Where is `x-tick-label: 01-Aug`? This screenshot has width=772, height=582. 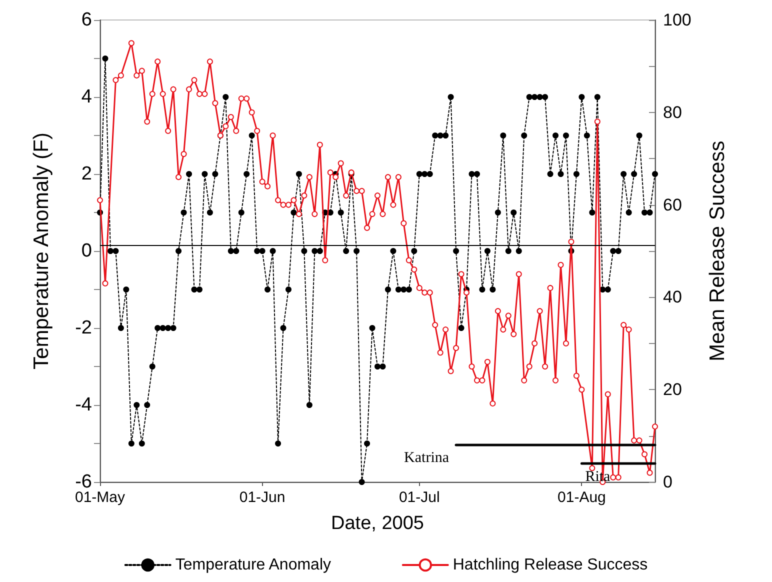
x-tick-label: 01-Aug is located at coordinates (582, 497).